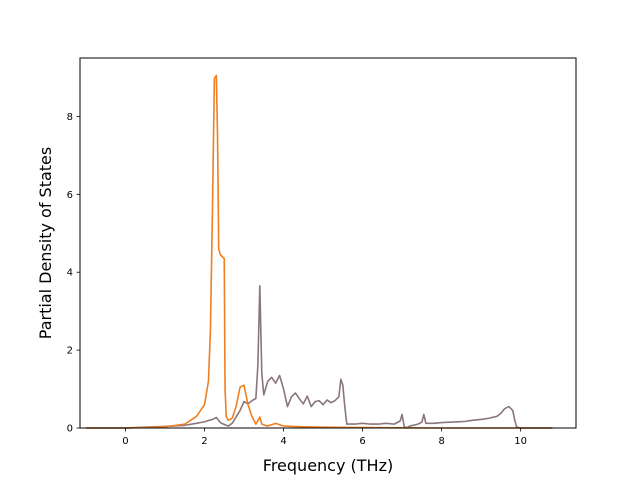  What do you see at coordinates (520, 441) in the screenshot?
I see `x-tick-label: 10` at bounding box center [520, 441].